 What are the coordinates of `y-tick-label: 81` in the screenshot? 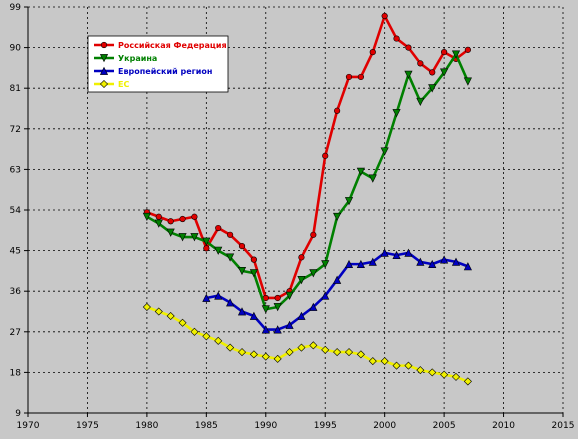 It's located at (15, 89).